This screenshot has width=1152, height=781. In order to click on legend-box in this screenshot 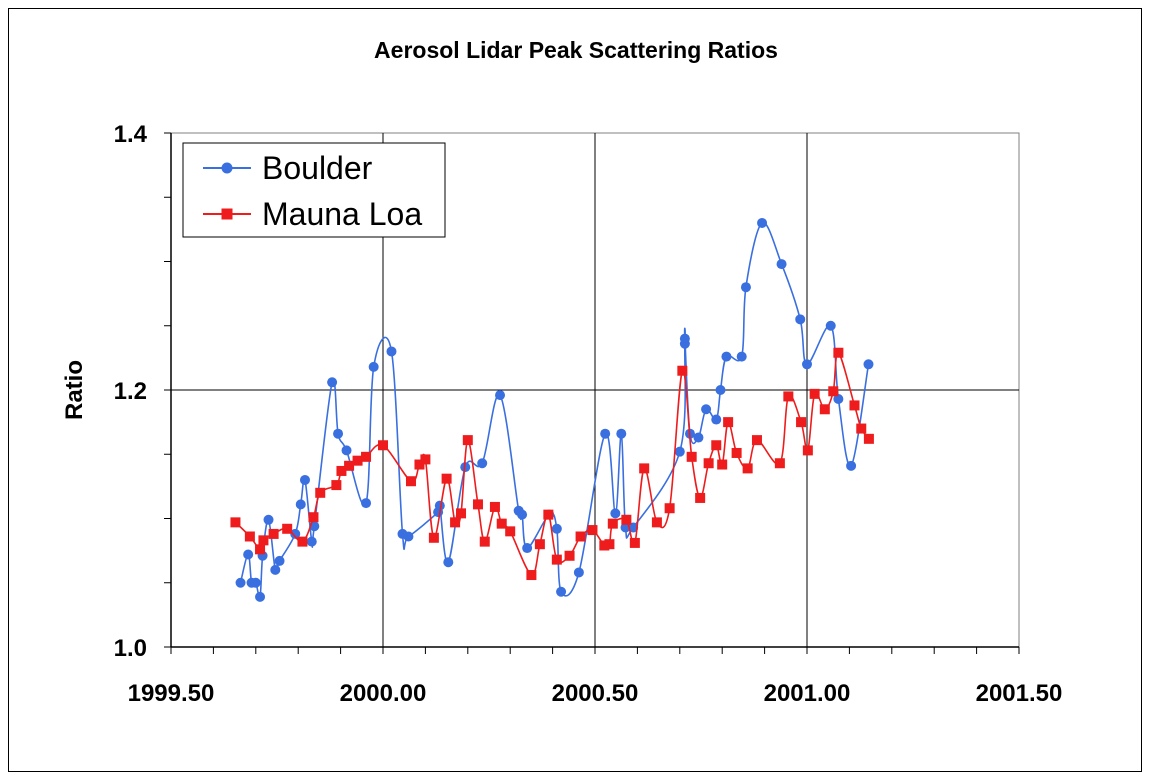, I will do `click(314, 190)`.